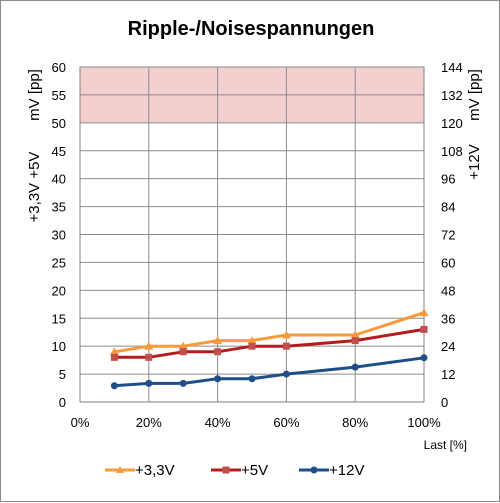 Image resolution: width=500 pixels, height=503 pixels. Describe the element at coordinates (149, 422) in the screenshot. I see `x-tick: 20%` at that location.